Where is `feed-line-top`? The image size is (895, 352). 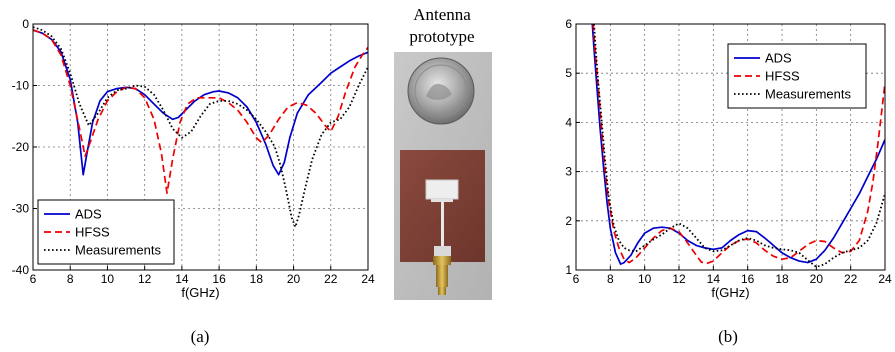 feed-line-top is located at coordinates (442, 200).